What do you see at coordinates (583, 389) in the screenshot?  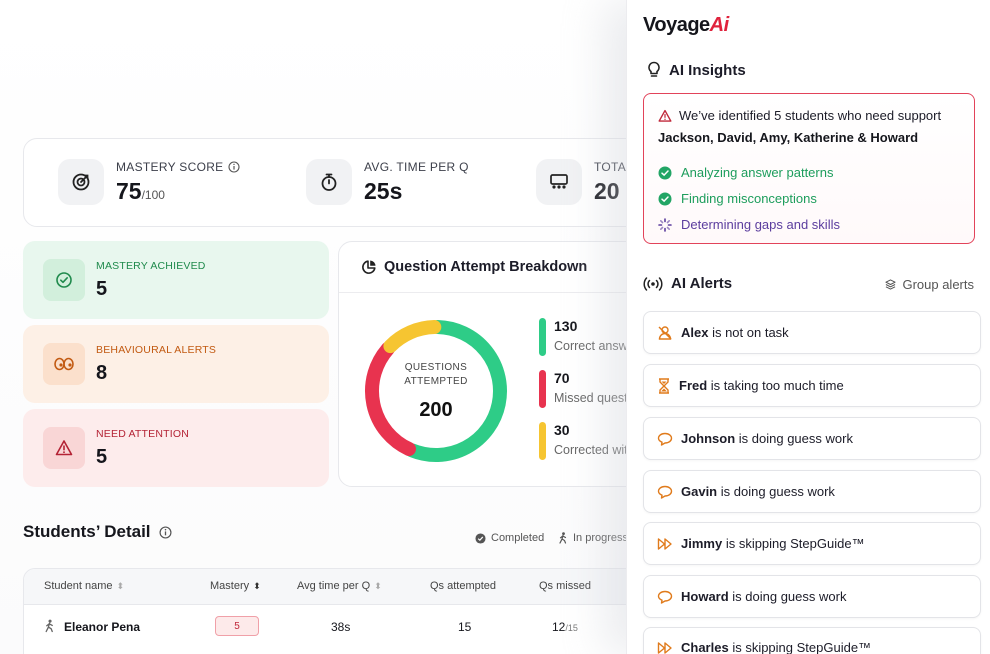 I see `legend-item-missed: 70 Missed quest` at bounding box center [583, 389].